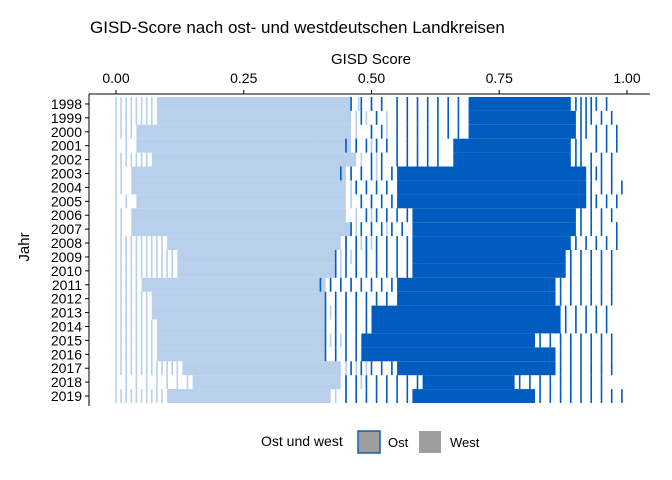  I want to click on y-tick-label-2005: 2005, so click(66, 201).